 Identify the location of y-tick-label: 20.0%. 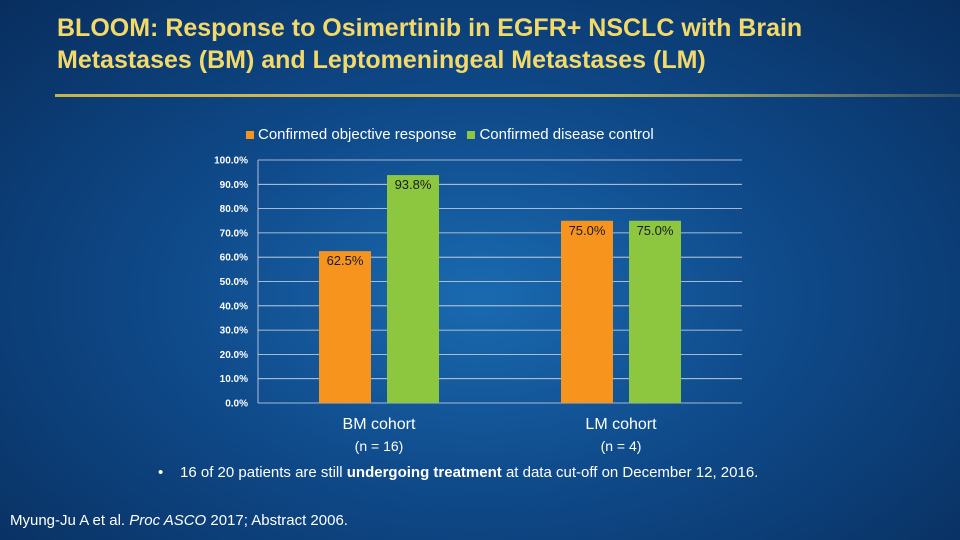
(234, 355).